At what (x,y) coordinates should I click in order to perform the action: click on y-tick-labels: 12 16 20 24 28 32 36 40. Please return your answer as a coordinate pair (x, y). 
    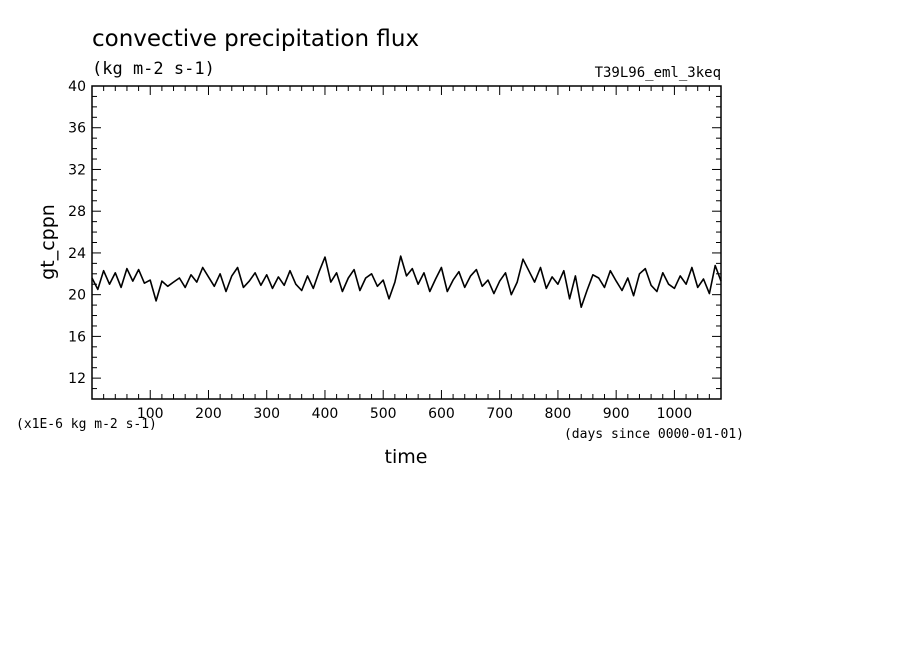
    Looking at the image, I should click on (77, 233).